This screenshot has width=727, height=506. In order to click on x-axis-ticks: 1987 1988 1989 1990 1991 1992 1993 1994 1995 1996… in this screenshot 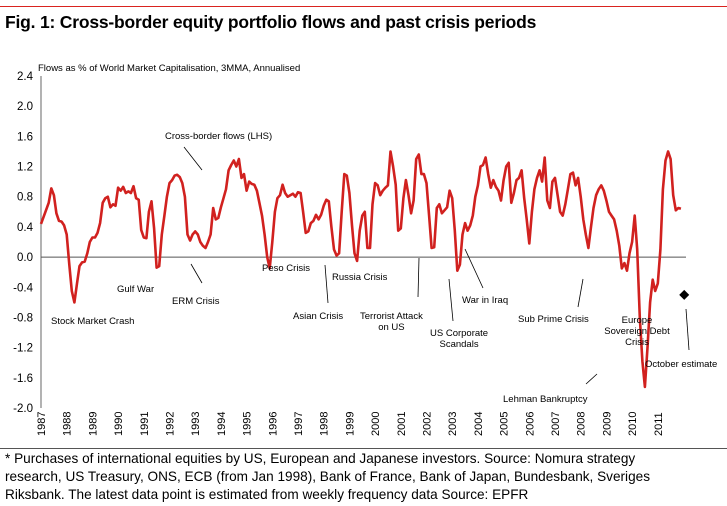, I will do `click(350, 424)`.